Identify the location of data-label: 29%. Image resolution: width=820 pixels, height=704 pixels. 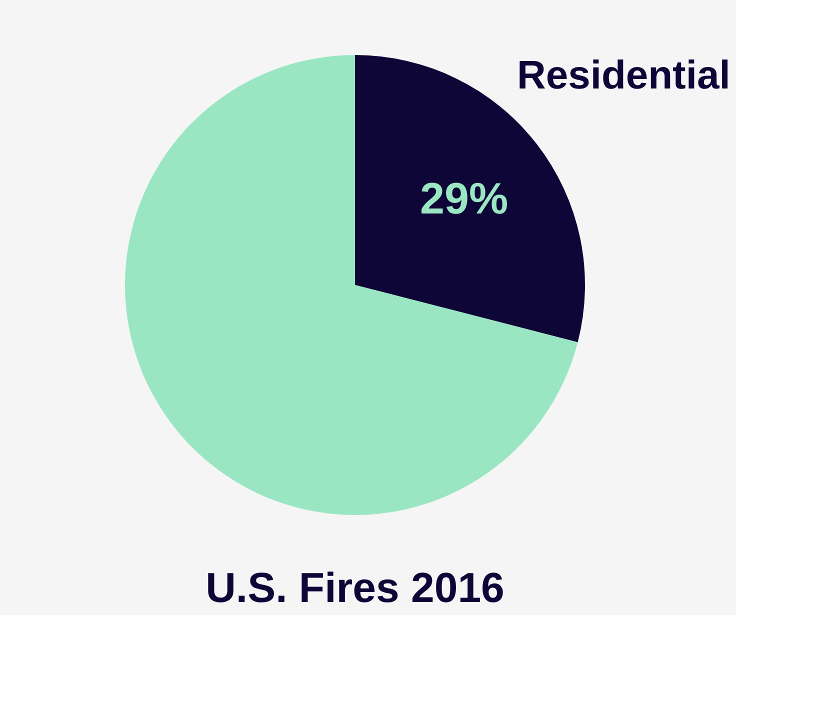
(464, 199).